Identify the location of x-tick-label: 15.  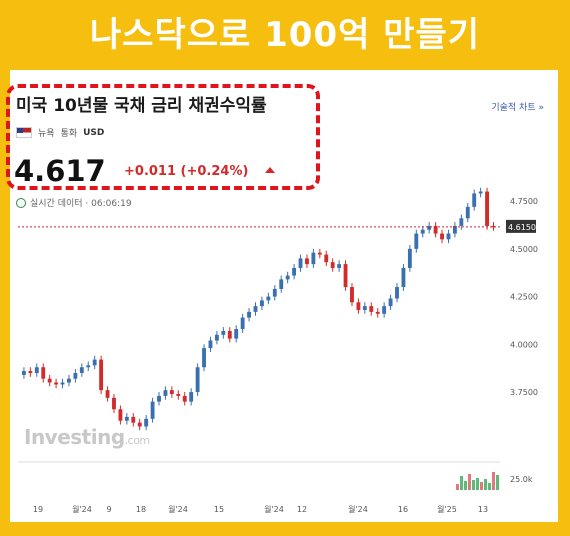
(219, 509).